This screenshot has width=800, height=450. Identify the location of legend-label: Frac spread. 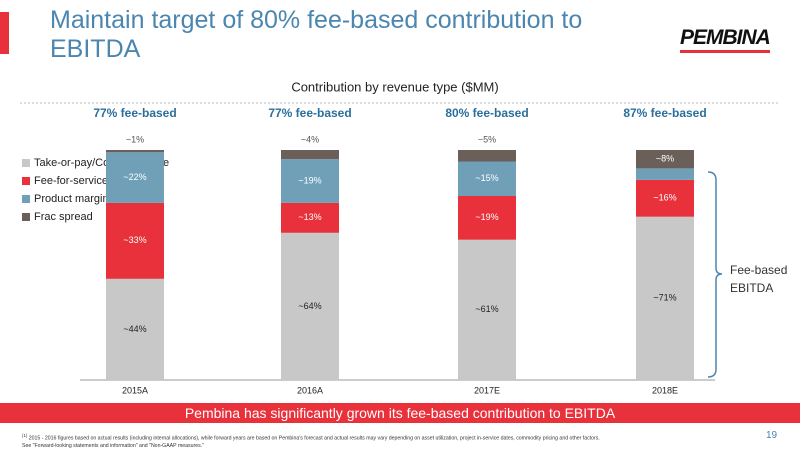
(63, 217).